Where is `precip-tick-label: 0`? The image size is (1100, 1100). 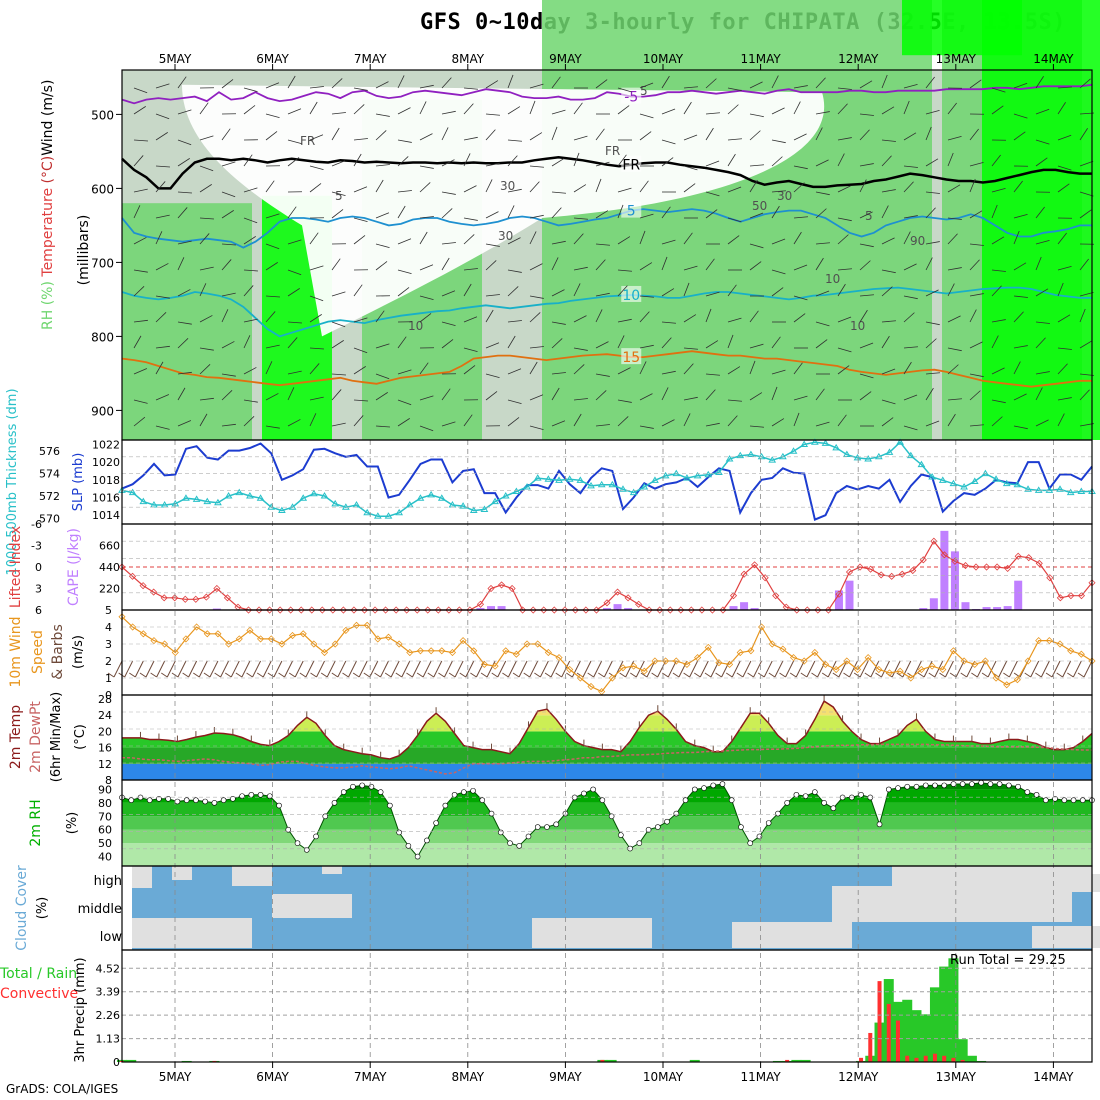
precip-tick-label: 0 is located at coordinates (116, 1062).